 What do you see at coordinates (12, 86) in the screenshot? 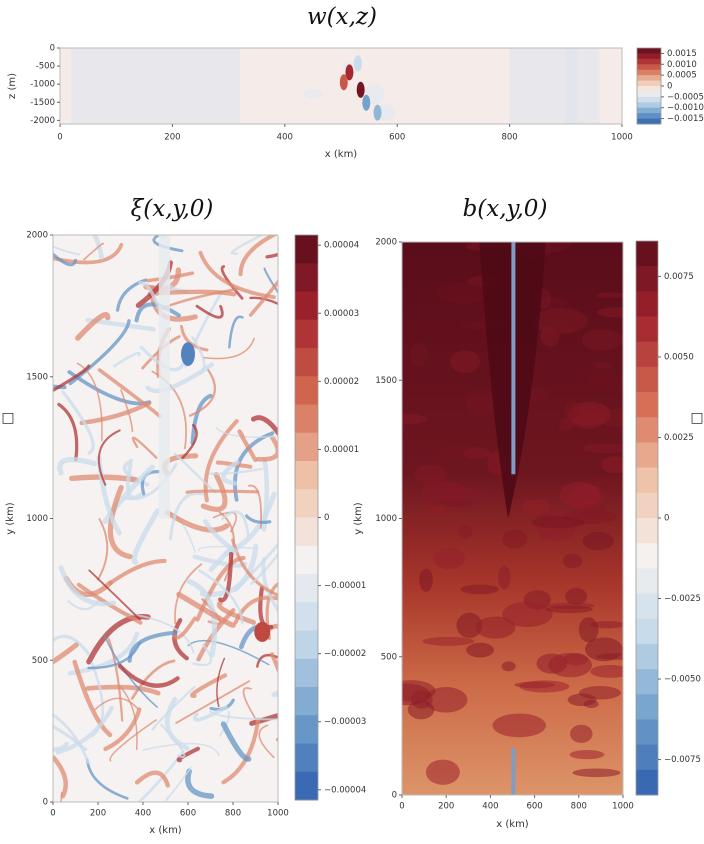
I see `y-axis-label: z (m)` at bounding box center [12, 86].